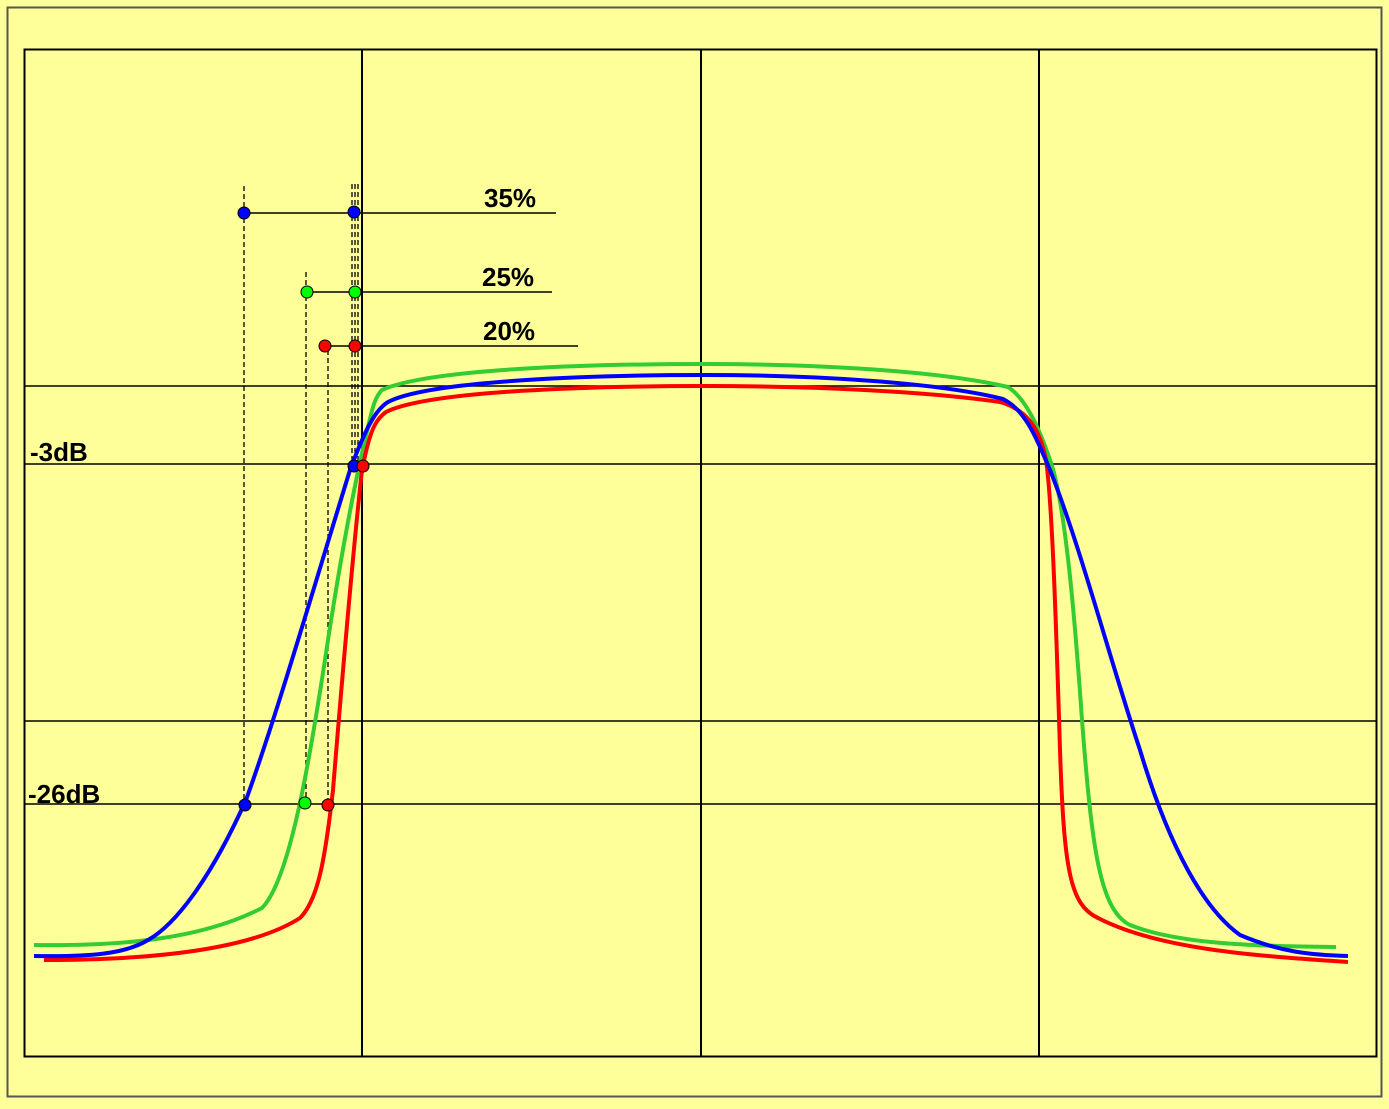 Image resolution: width=1389 pixels, height=1109 pixels. What do you see at coordinates (510, 198) in the screenshot?
I see `label-rolloff-35: 35%` at bounding box center [510, 198].